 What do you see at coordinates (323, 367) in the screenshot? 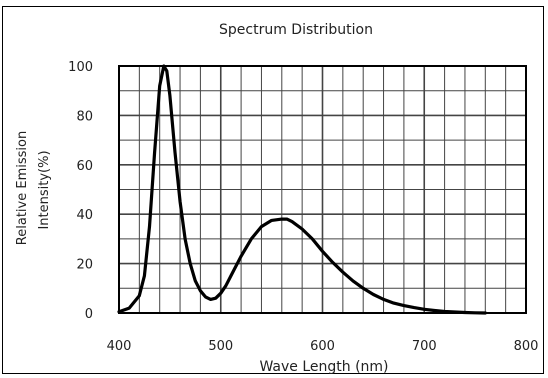
I see `x-axis-label: Wave Length (nm)` at bounding box center [323, 367].